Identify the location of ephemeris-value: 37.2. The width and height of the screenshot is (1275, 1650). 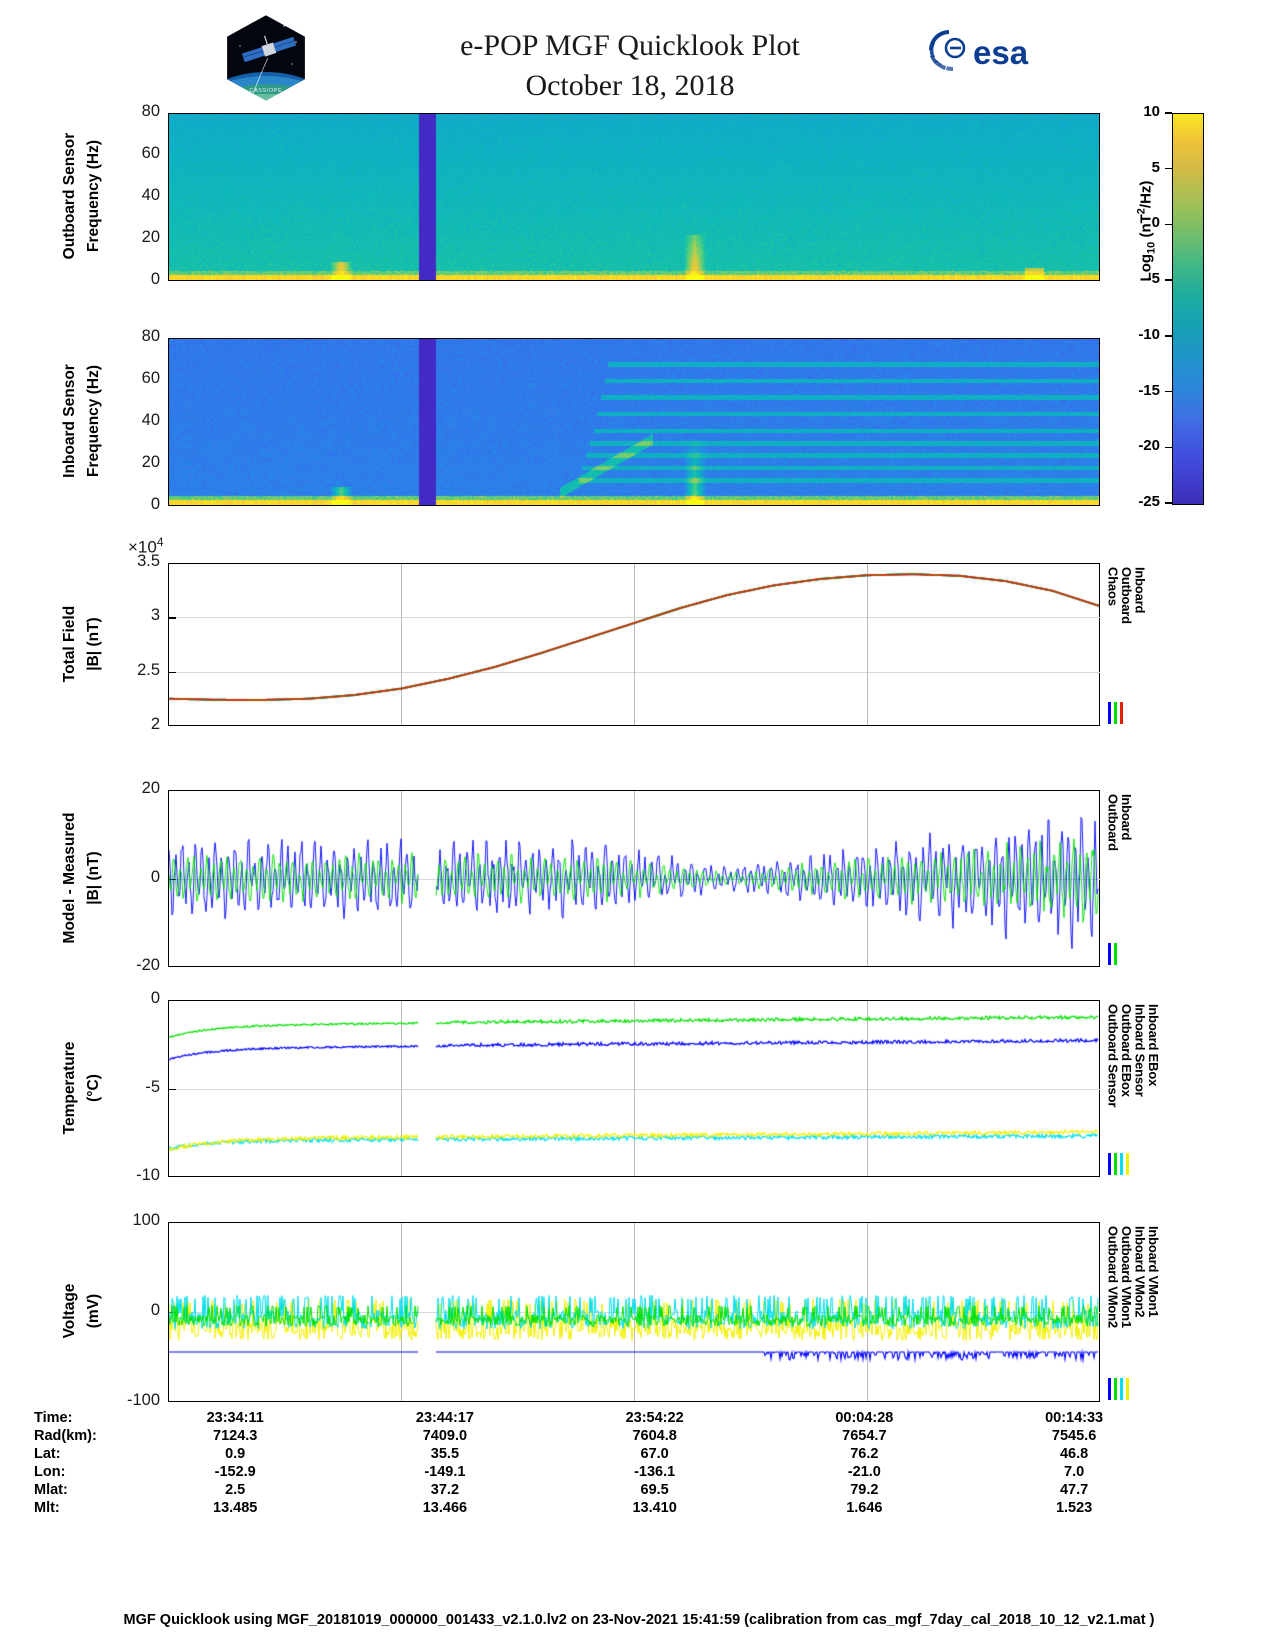
(445, 1490).